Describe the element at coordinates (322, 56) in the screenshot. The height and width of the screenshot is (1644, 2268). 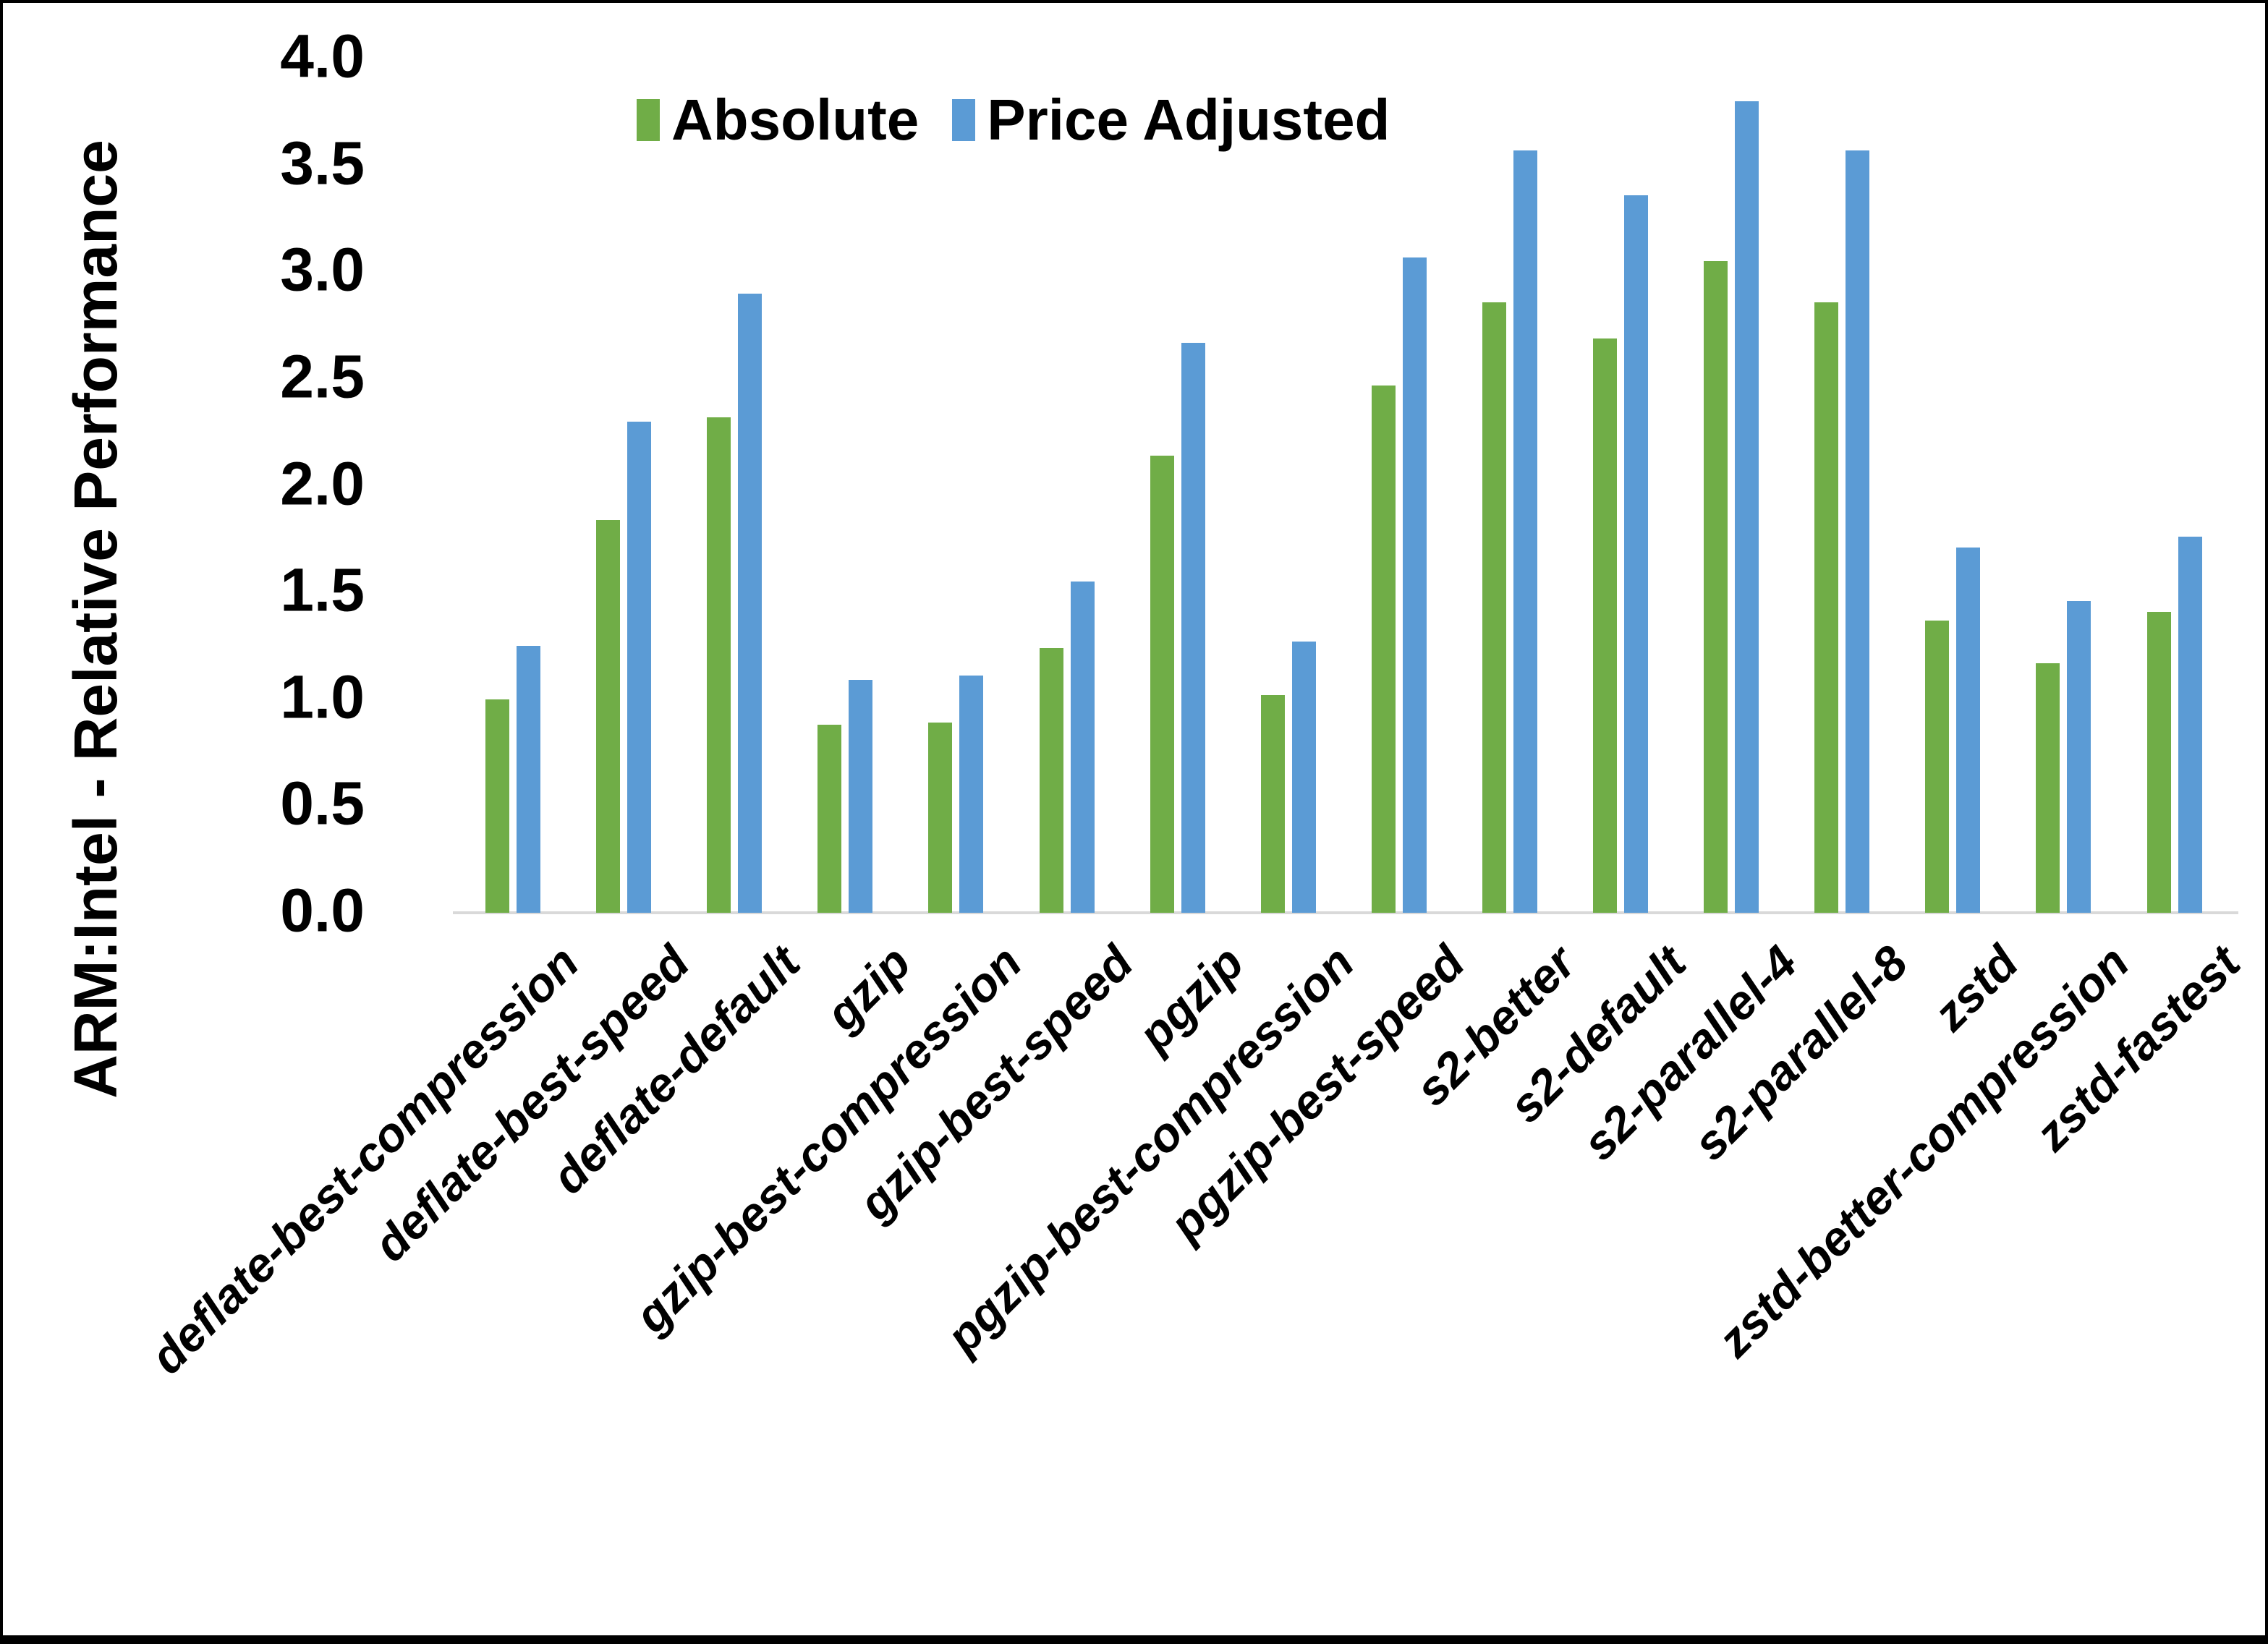
I see `y-tick-label: 4.0` at that location.